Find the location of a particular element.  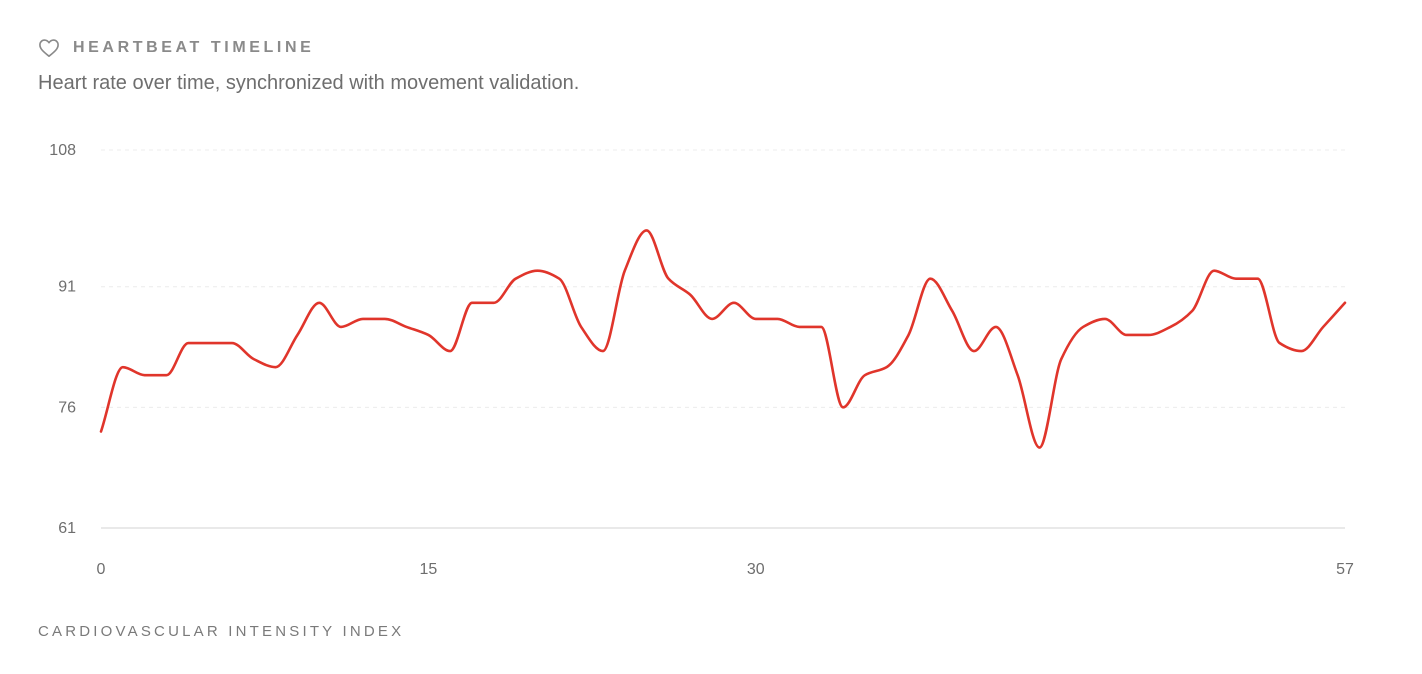

y-tick-label: 108 is located at coordinates (62, 150).